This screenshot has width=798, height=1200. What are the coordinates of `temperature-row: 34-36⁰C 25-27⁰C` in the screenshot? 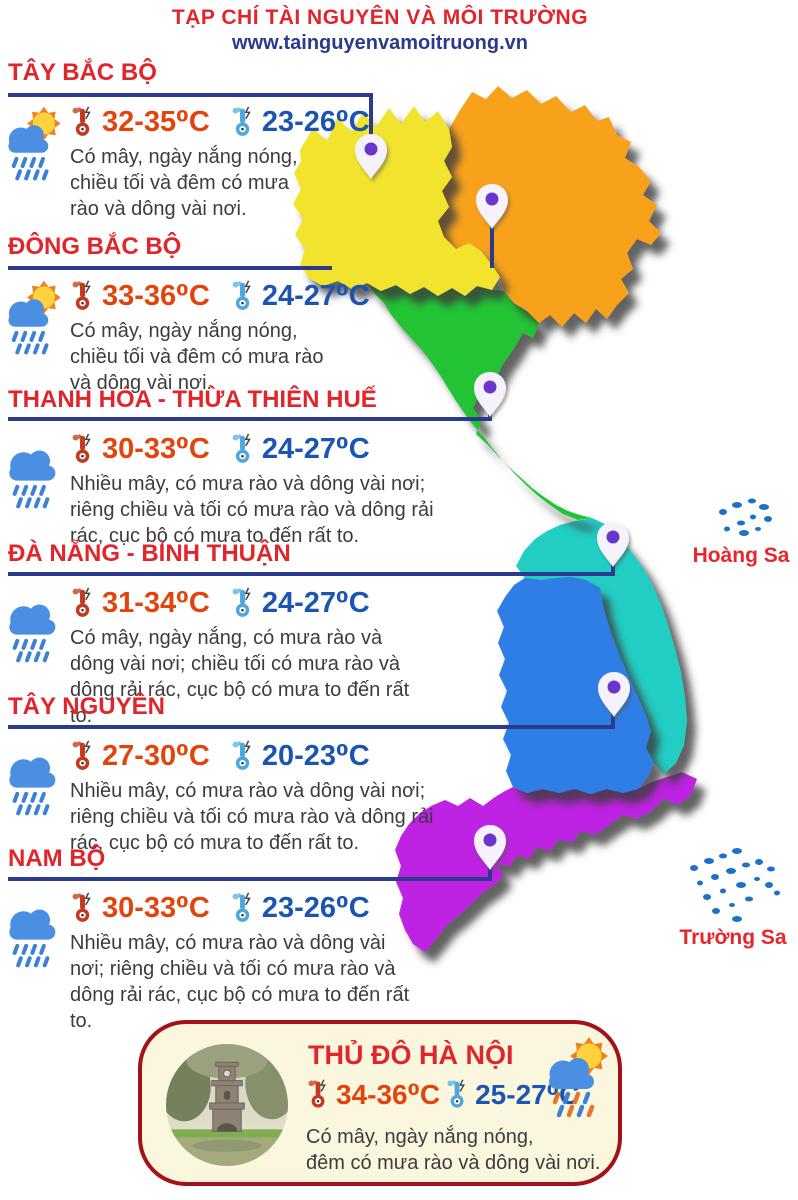 It's located at (442, 1094).